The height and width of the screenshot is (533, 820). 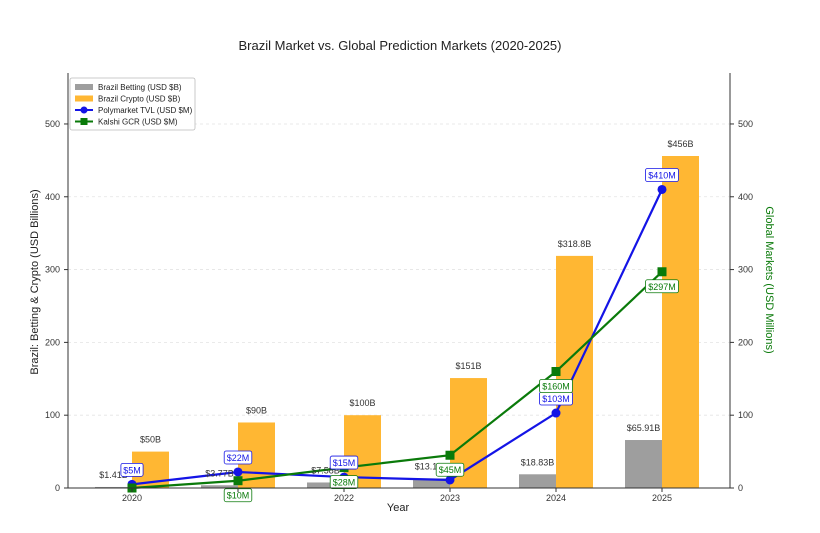 I want to click on bar-value-label: $100B, so click(x=362, y=403).